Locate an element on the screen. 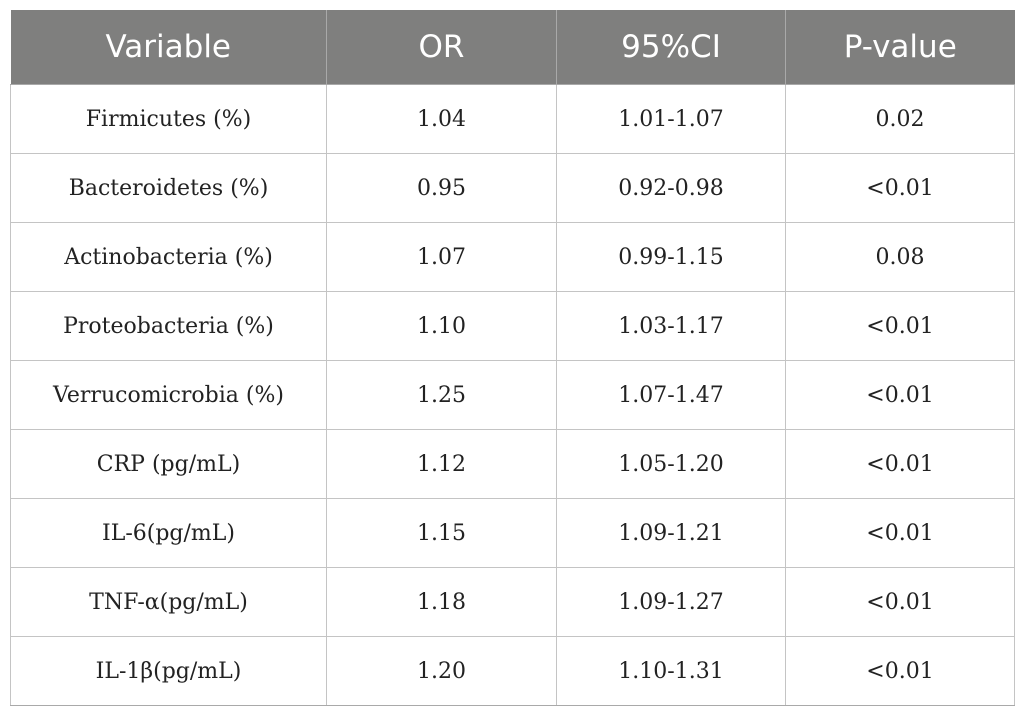 Image resolution: width=1025 pixels, height=718 pixels. cell-variable: IL-1β(pg/mL) is located at coordinates (168, 671).